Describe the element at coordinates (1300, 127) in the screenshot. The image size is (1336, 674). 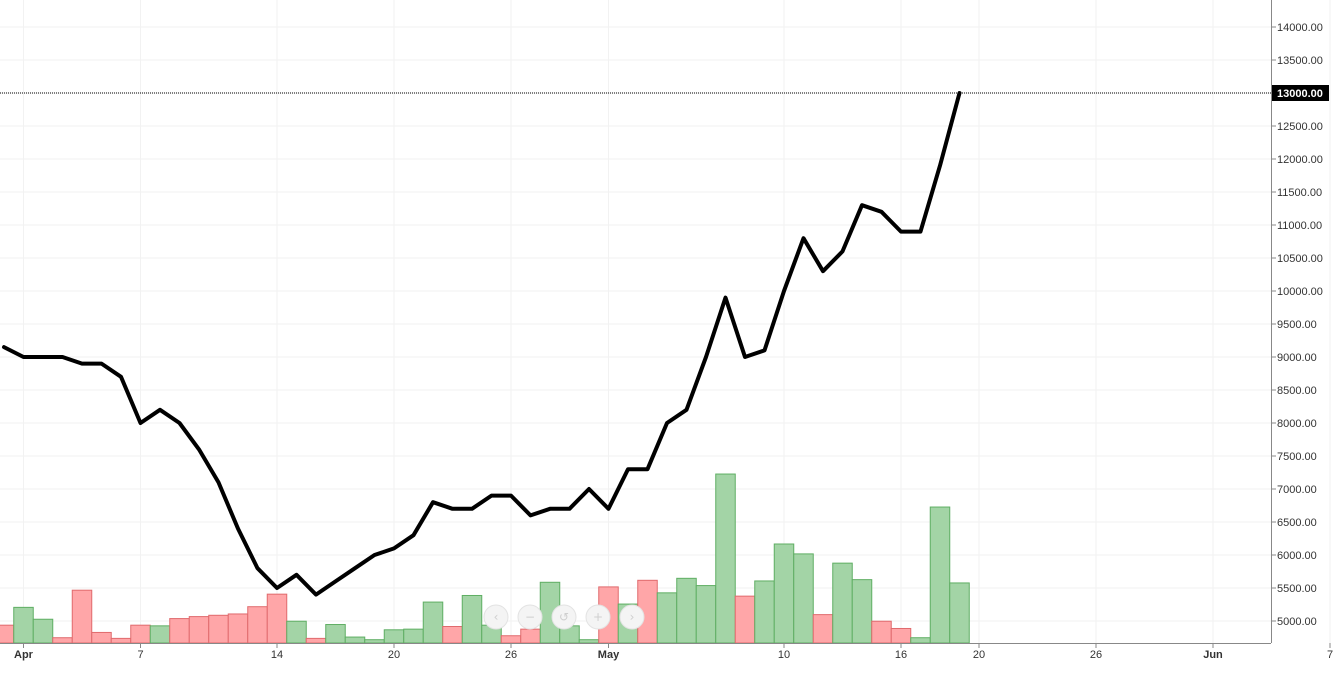
I see `y-tick-label: 12500.00` at that location.